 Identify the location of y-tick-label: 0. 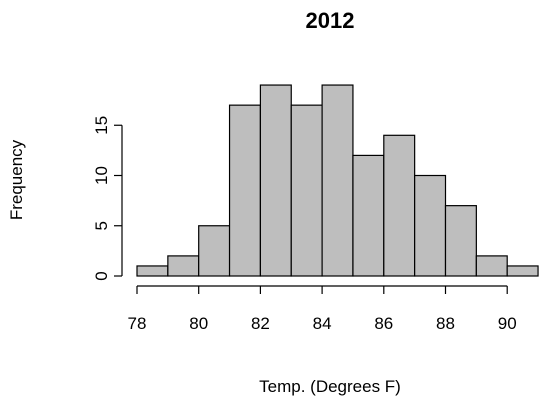
(101, 275).